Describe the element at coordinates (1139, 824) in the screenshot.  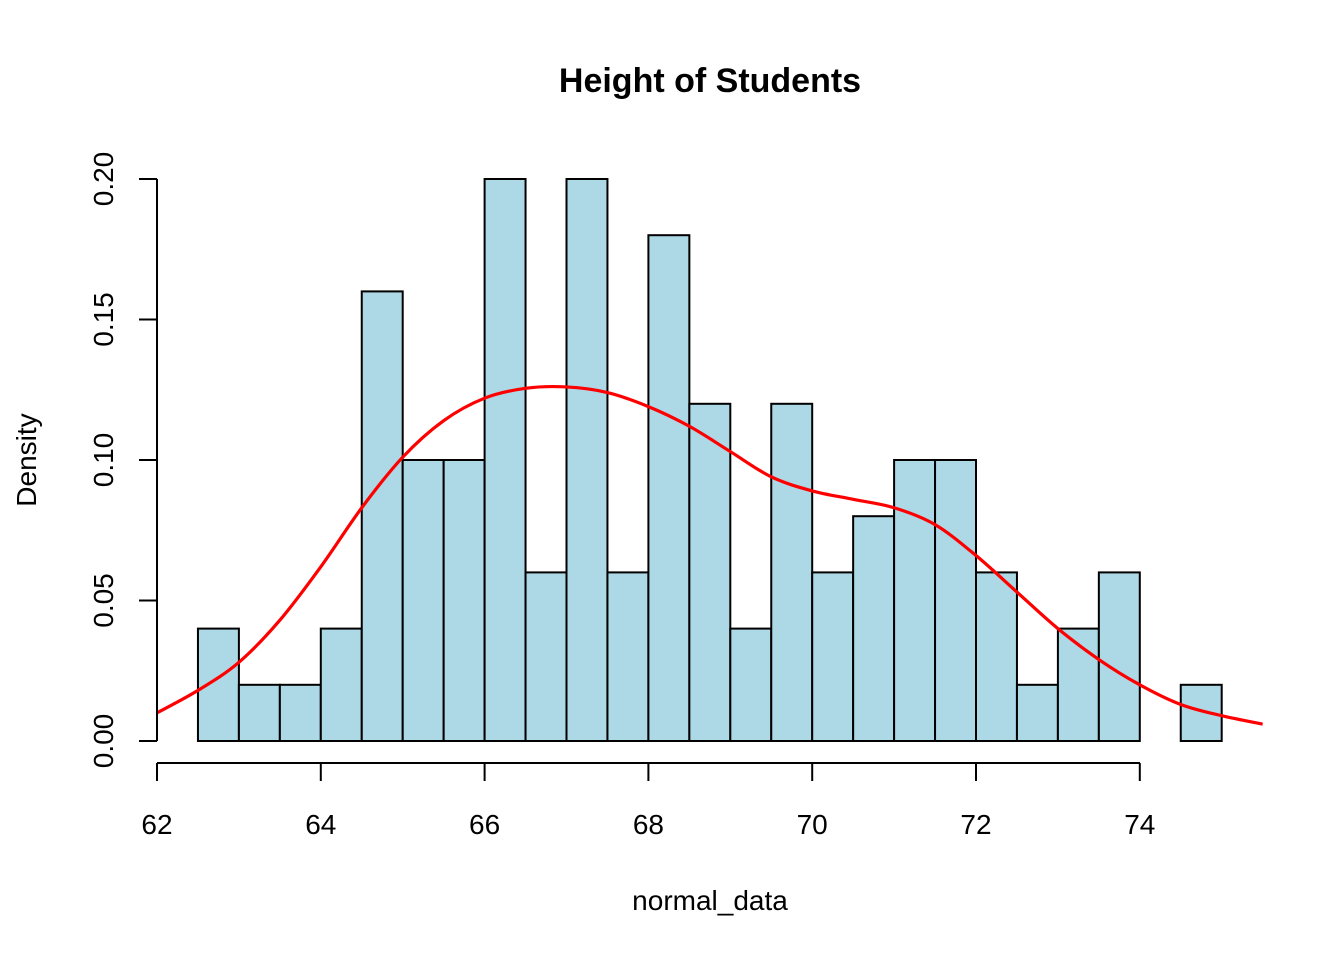
I see `x-tick-label-6: 74` at that location.